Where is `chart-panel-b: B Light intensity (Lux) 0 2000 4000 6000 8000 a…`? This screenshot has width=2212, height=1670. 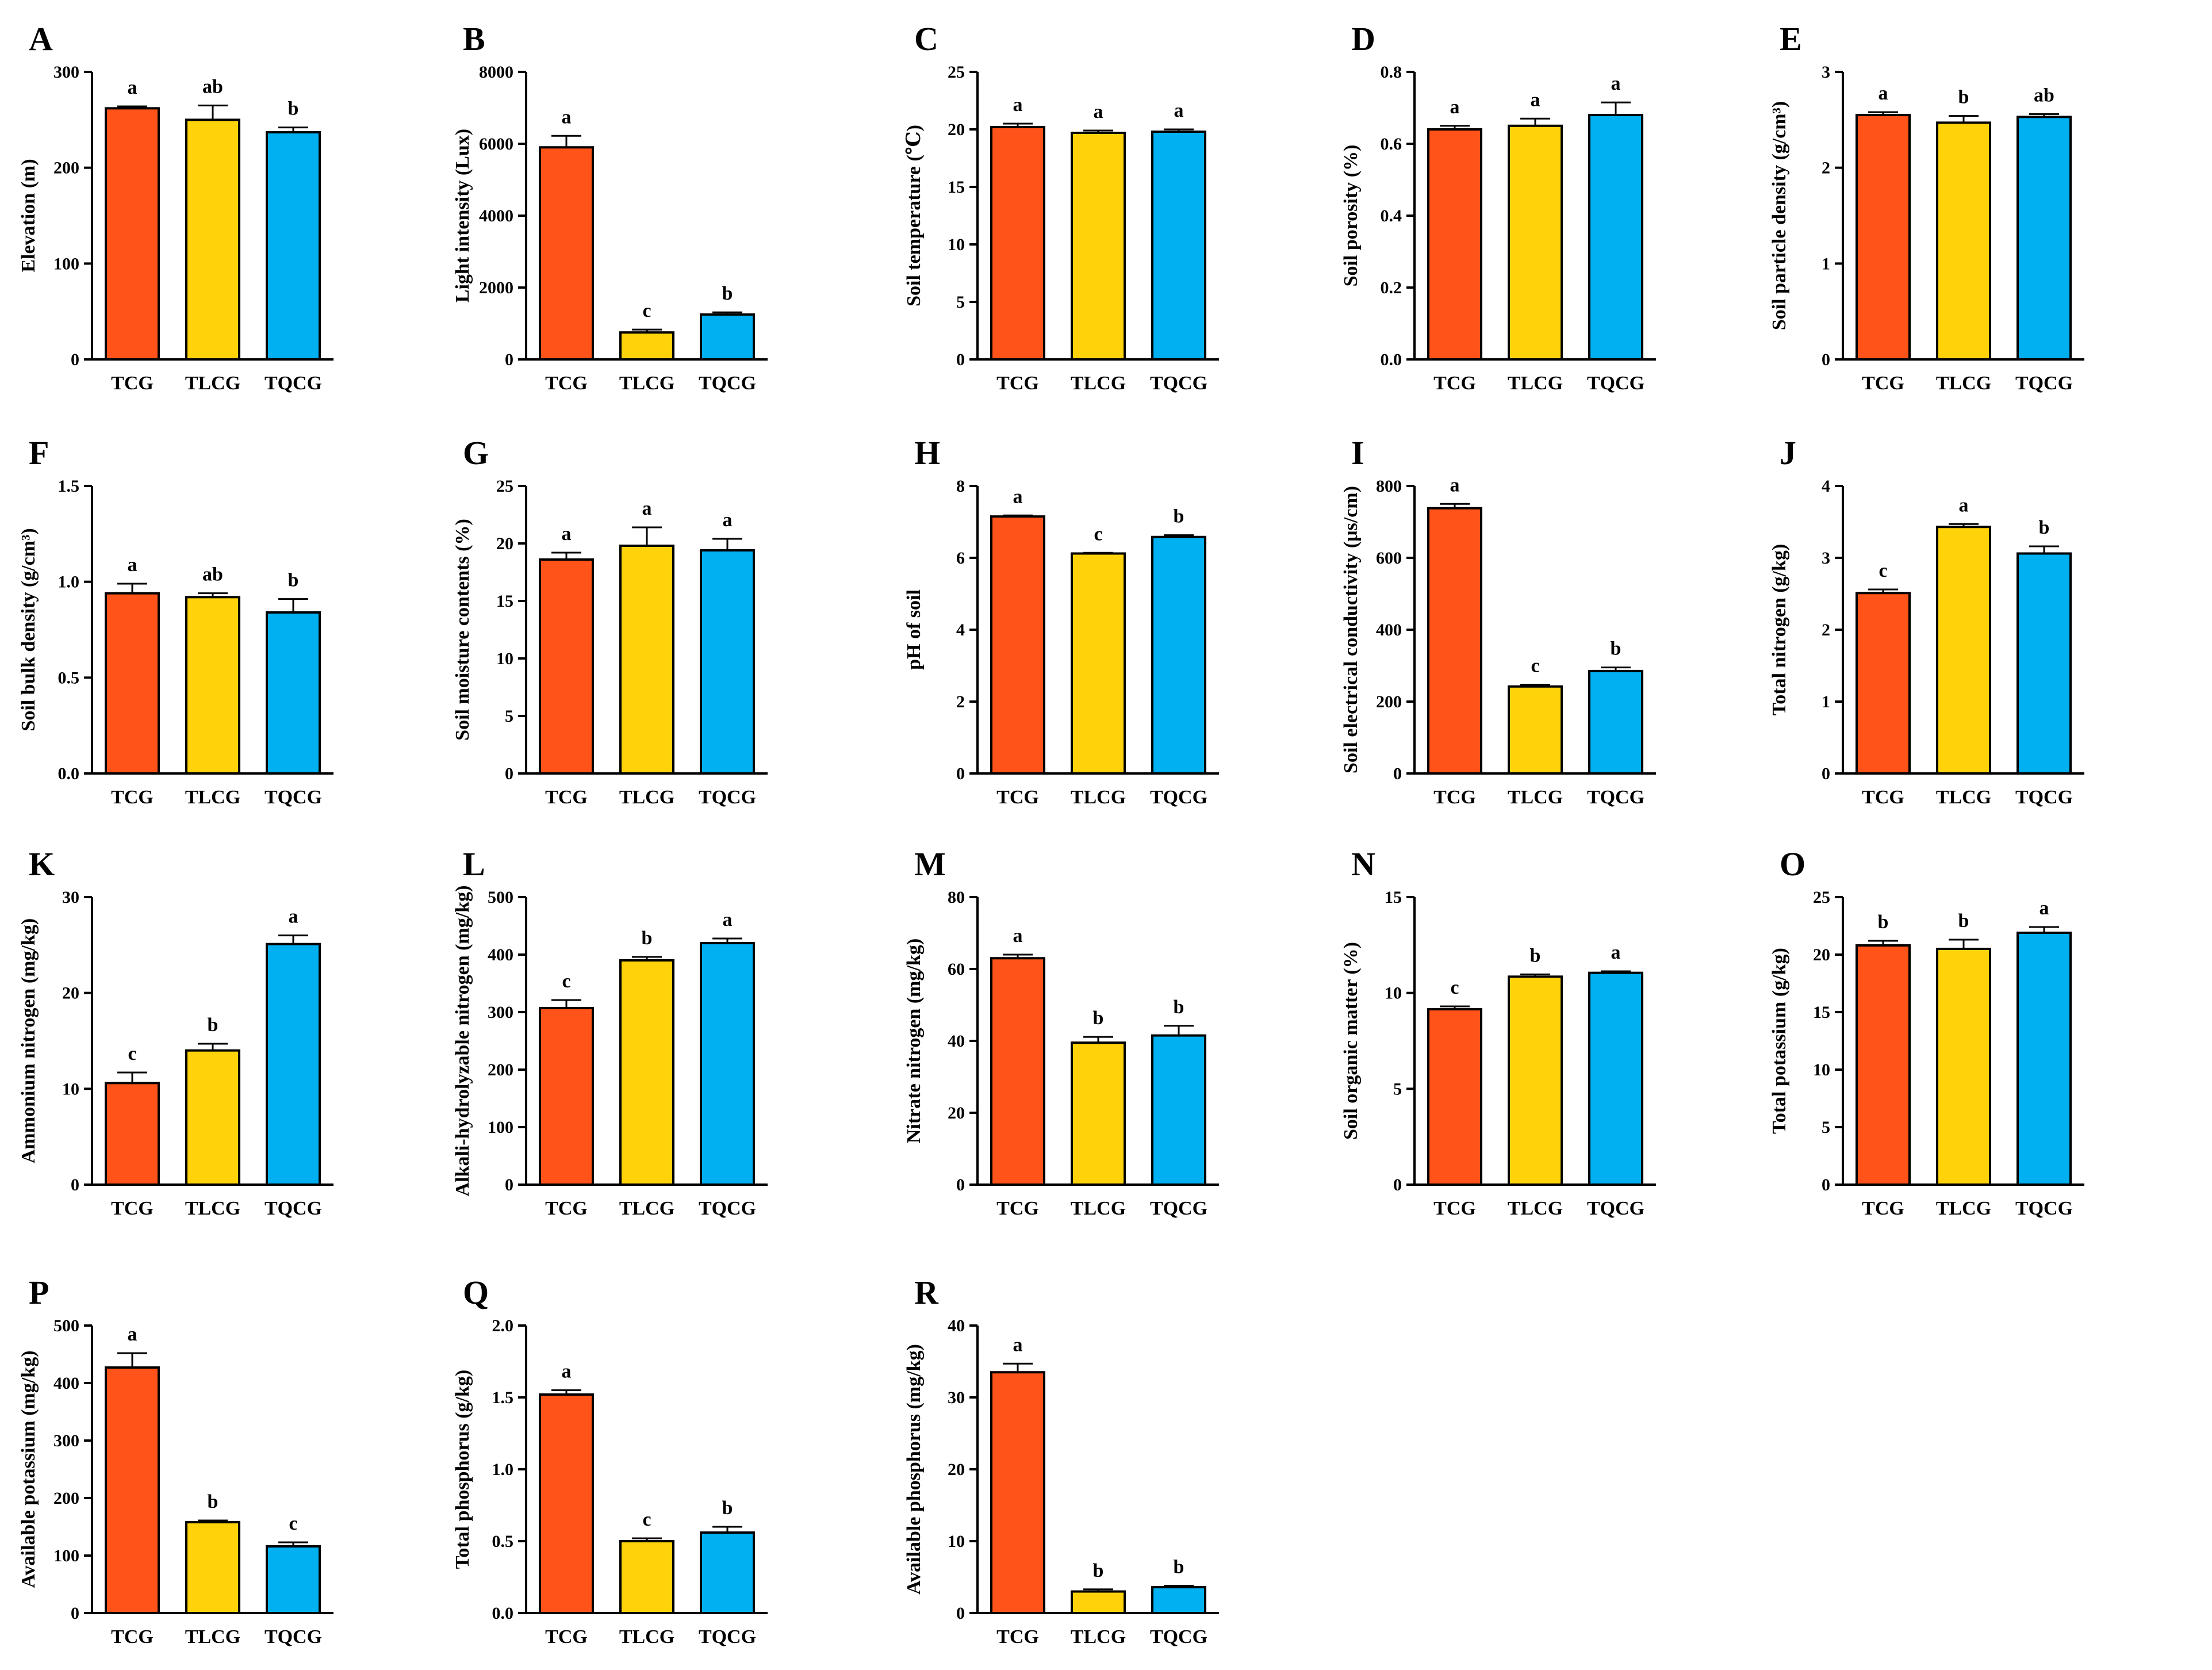 chart-panel-b: B Light intensity (Lux) 0 2000 4000 6000 8000 a… is located at coordinates (610, 207).